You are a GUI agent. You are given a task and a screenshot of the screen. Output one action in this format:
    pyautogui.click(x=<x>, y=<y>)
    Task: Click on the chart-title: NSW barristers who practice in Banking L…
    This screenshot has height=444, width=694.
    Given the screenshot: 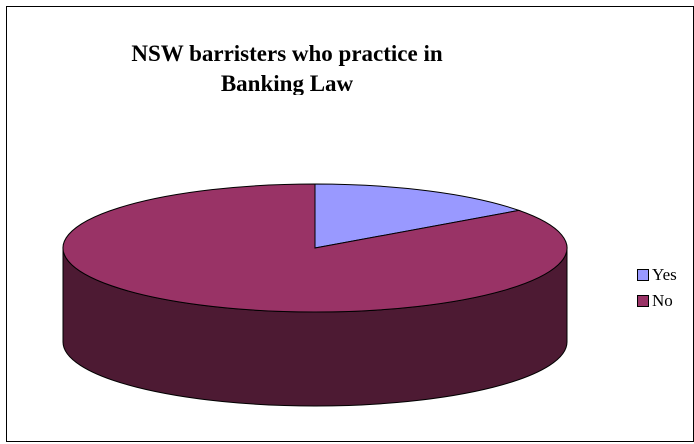 What is the action you would take?
    pyautogui.click(x=287, y=68)
    